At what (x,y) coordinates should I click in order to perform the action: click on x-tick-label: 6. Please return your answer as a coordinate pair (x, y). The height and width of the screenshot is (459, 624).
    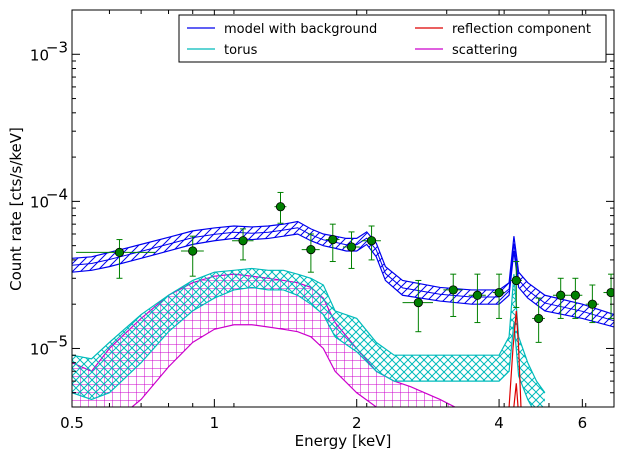
    Looking at the image, I should click on (583, 423).